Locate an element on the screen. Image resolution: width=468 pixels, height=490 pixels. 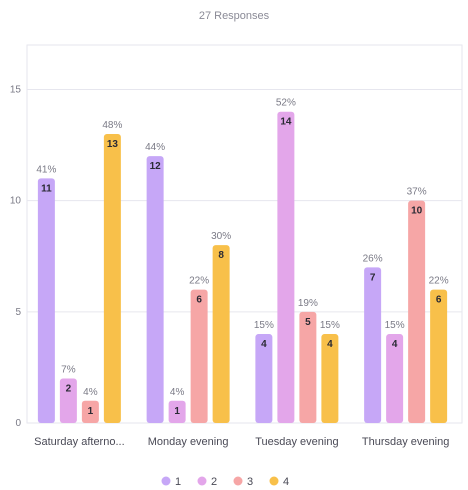
bar-percent-label: 44% is located at coordinates (155, 147).